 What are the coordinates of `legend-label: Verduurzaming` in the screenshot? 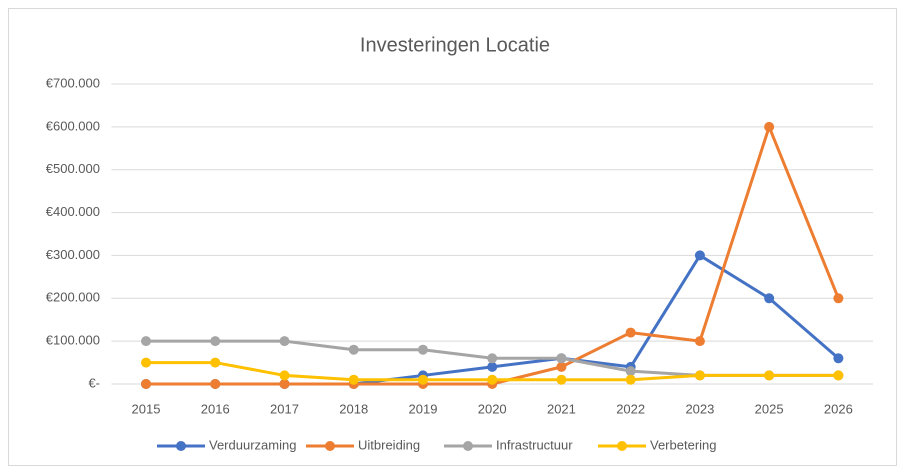 It's located at (252, 444).